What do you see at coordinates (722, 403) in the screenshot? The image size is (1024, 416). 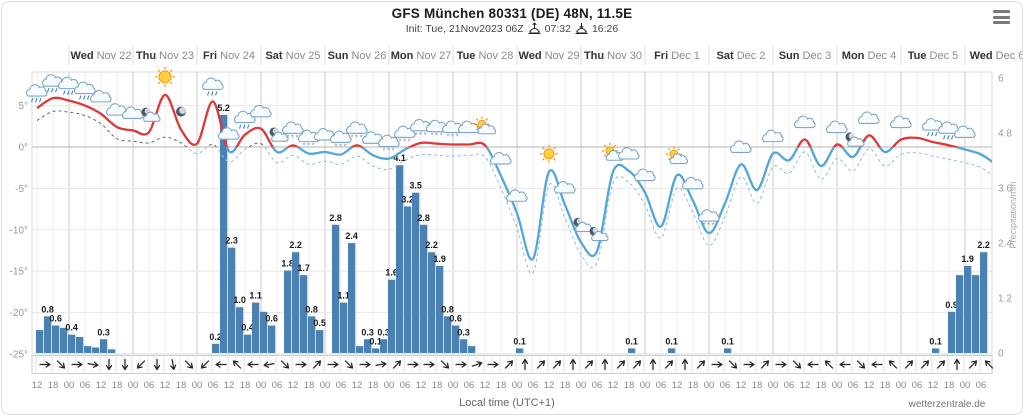 I see `footer-labels: Local time (UTC+1) wetterzentrale.de` at bounding box center [722, 403].